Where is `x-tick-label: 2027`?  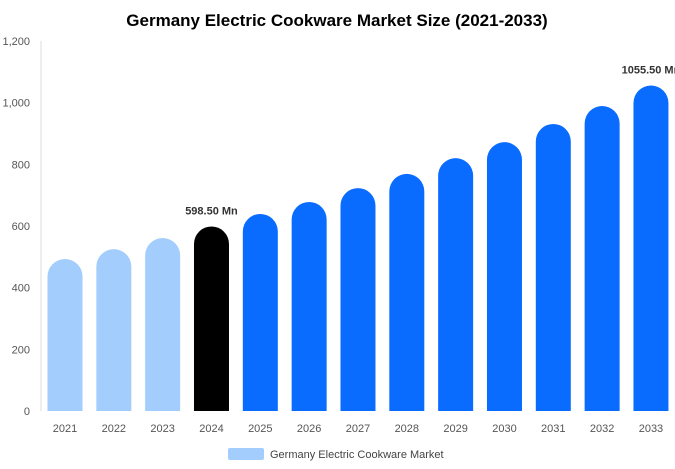
x-tick-label: 2027 is located at coordinates (358, 429).